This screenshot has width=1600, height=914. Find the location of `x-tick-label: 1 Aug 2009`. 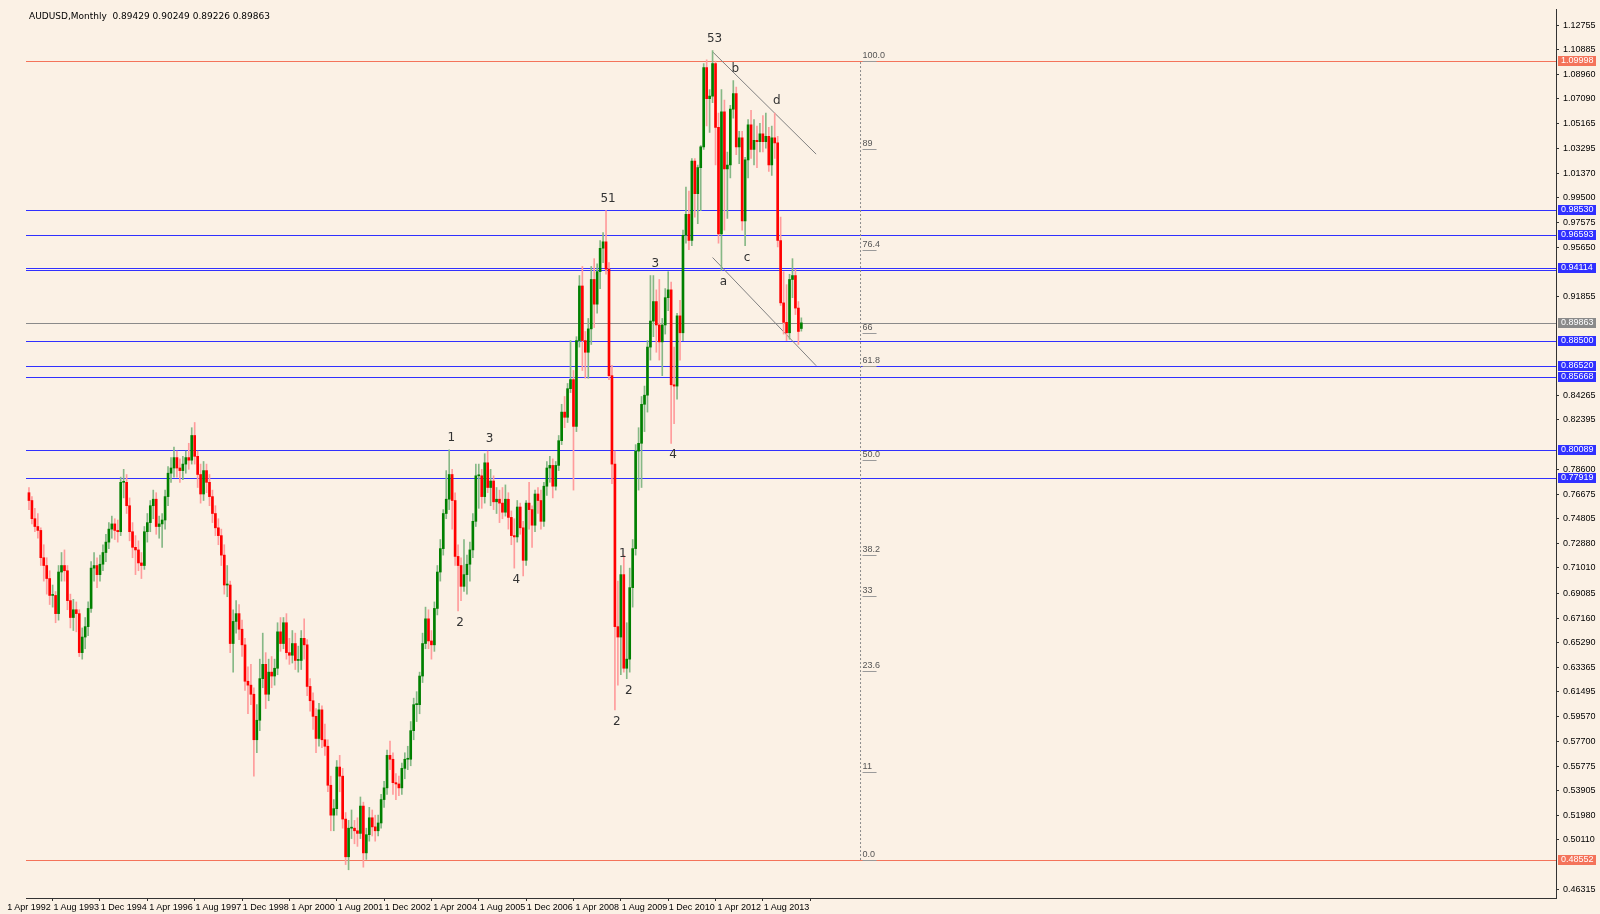

x-tick-label: 1 Aug 2009 is located at coordinates (644, 906).